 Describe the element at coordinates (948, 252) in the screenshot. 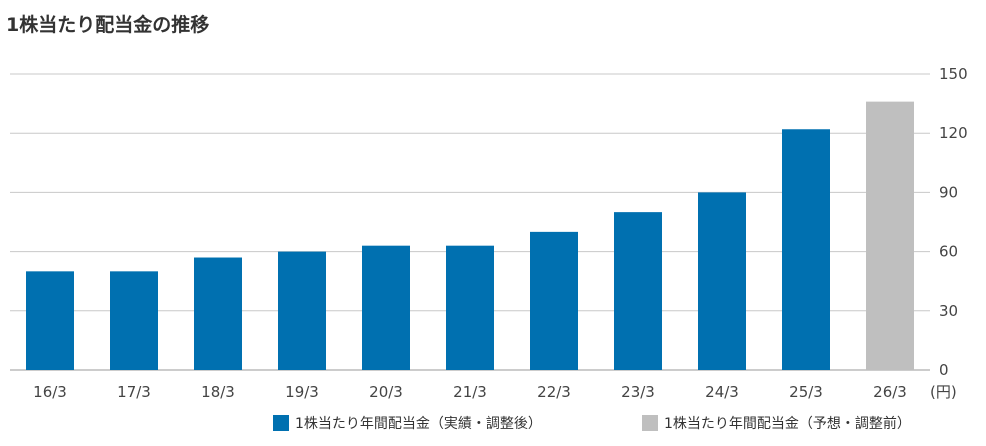

I see `y-tick-label: 60` at that location.